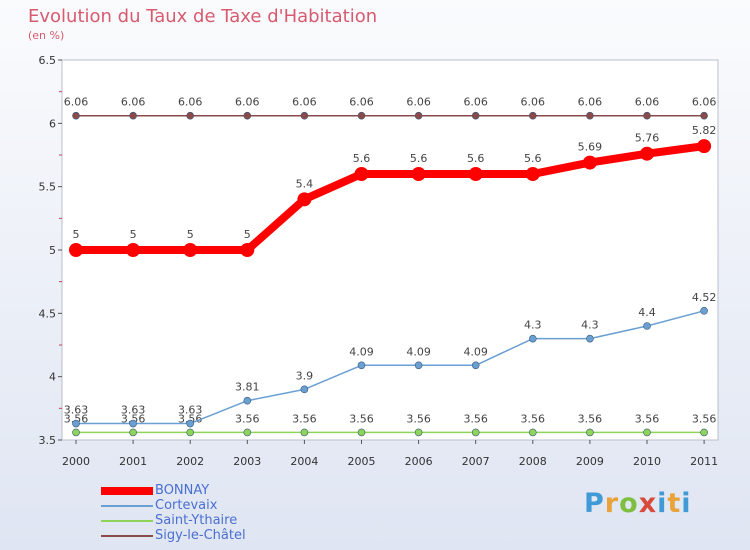  I want to click on x-tick-label: 2001, so click(133, 461).